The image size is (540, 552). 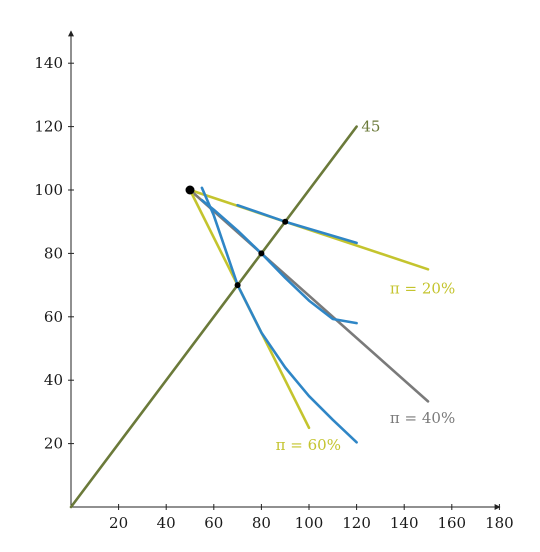 What do you see at coordinates (190, 190) in the screenshot?
I see `start-point` at bounding box center [190, 190].